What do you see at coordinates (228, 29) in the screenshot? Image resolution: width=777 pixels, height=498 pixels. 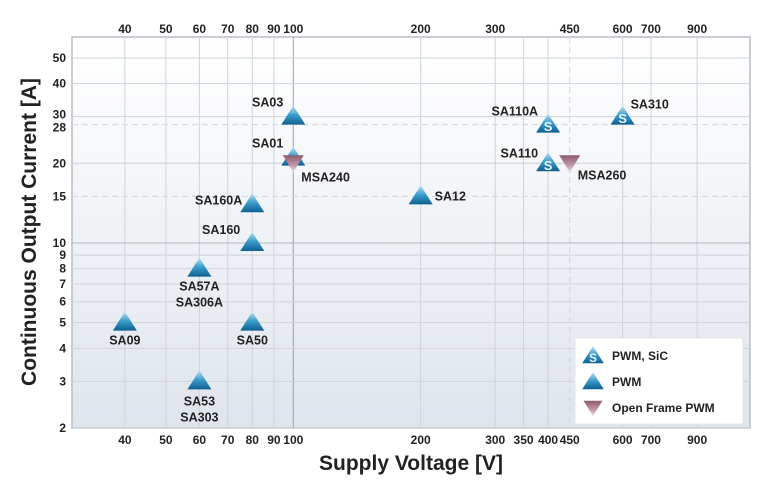 I see `x-tick-label-top: 70` at bounding box center [228, 29].